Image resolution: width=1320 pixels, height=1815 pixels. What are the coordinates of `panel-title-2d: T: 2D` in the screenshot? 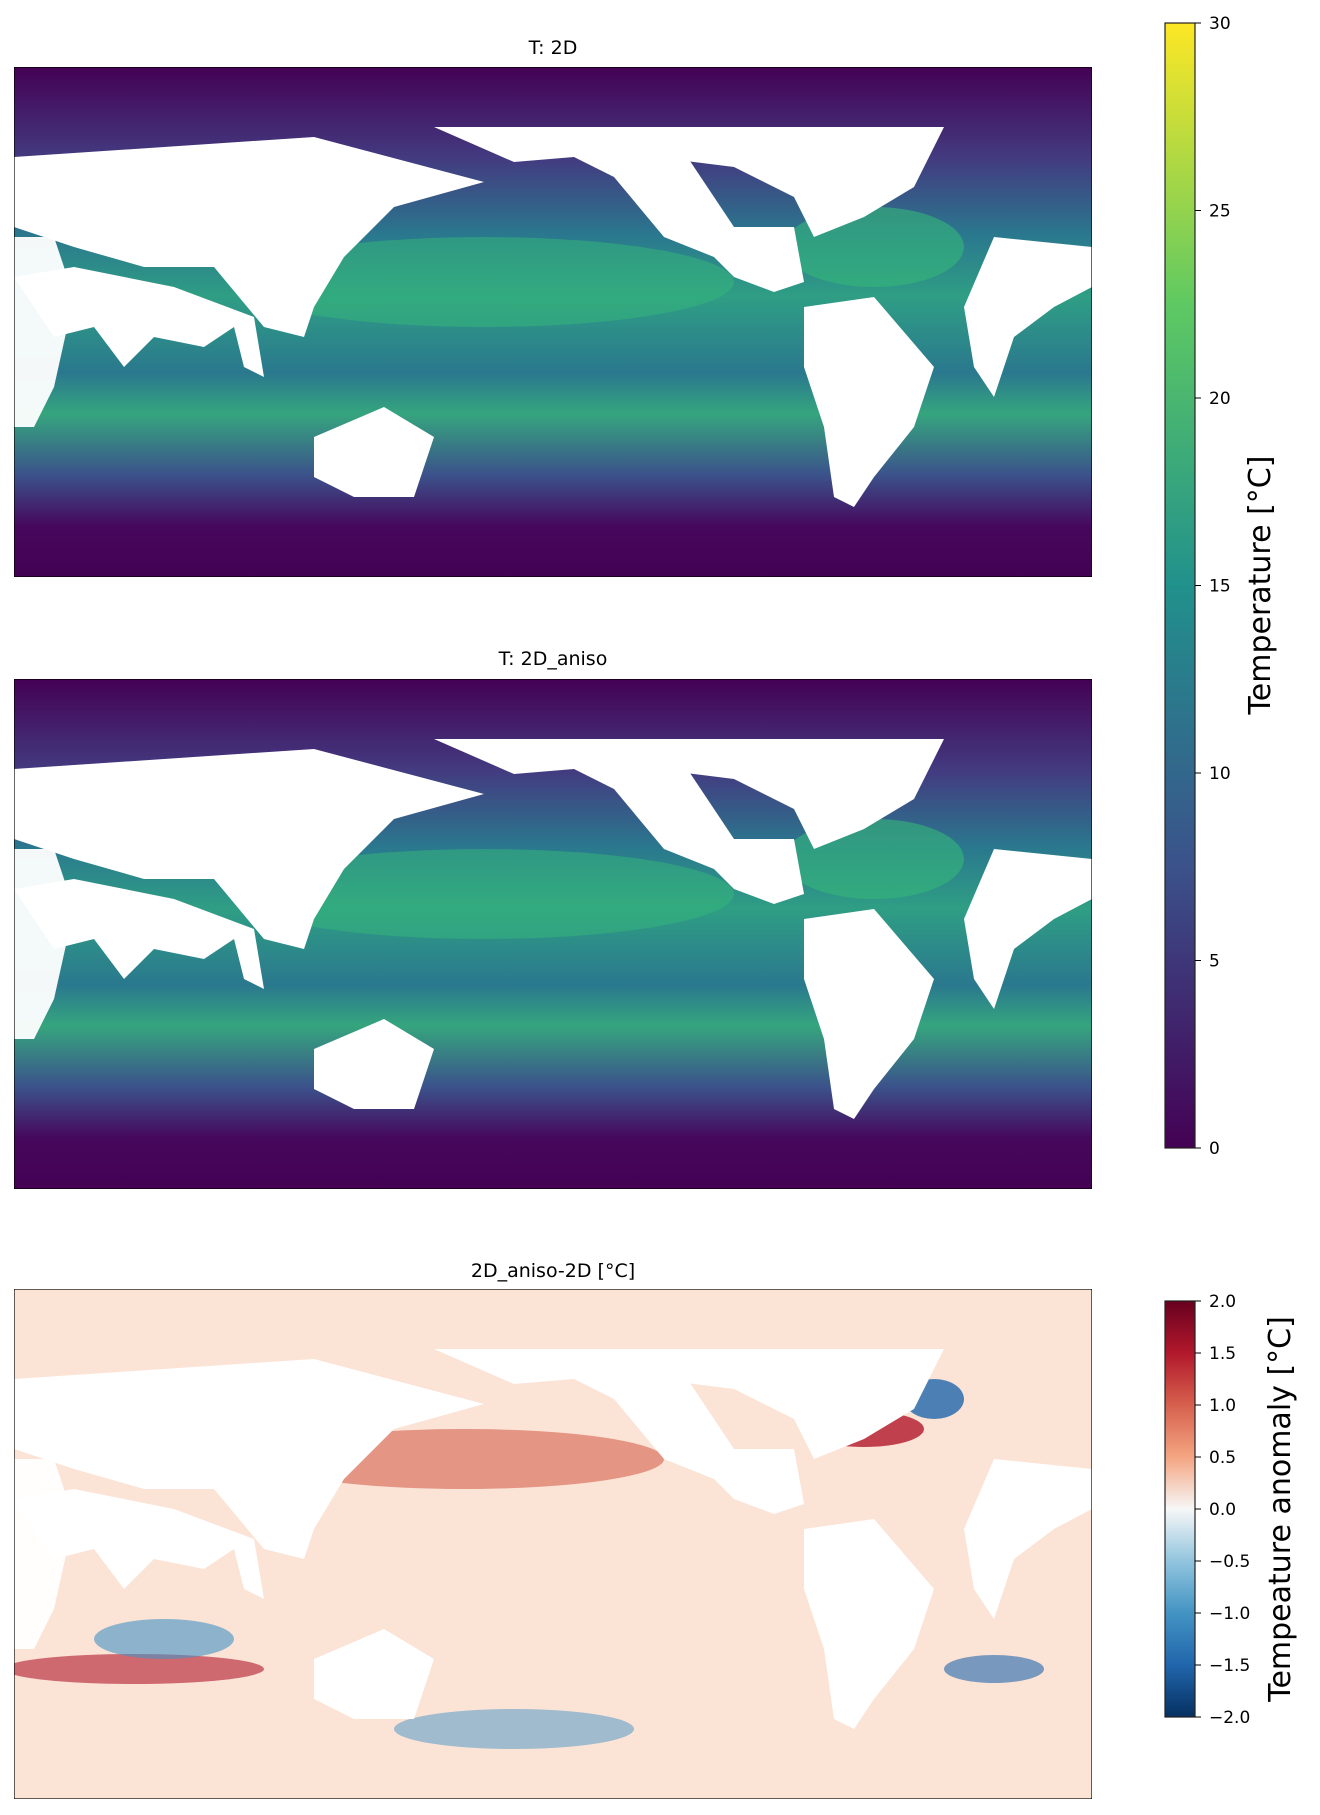 It's located at (553, 48).